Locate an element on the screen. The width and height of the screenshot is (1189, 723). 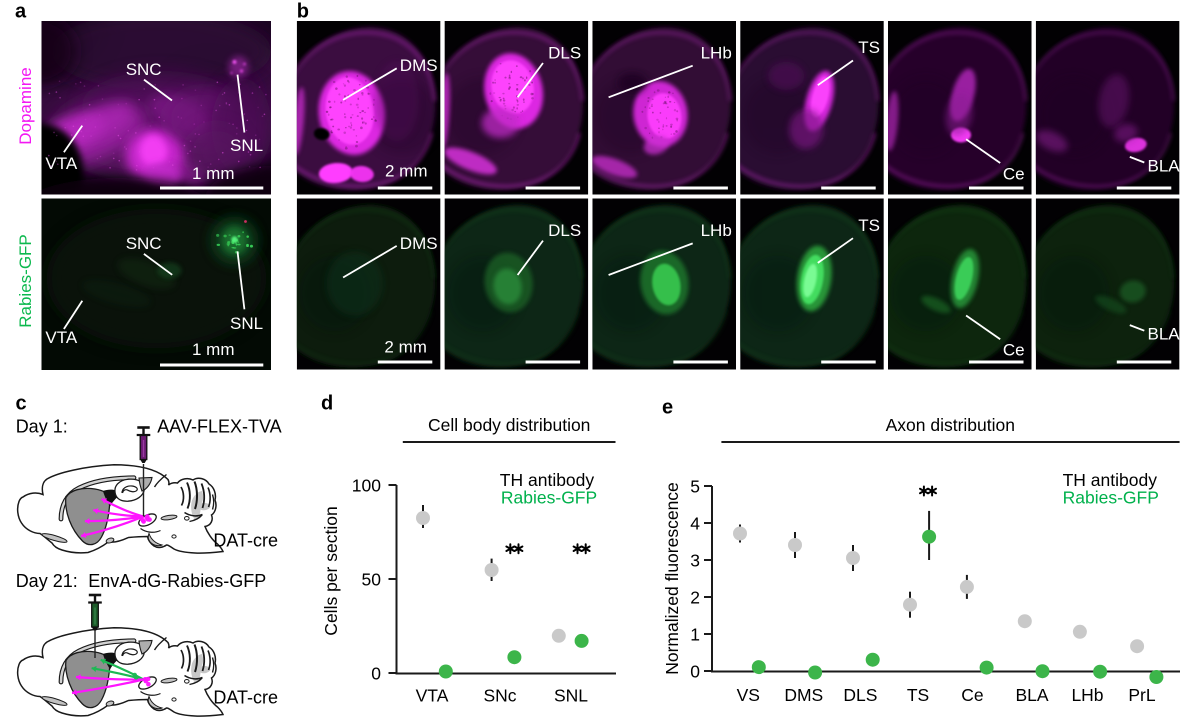
svg-text: Cells per section is located at coordinates (331, 570).